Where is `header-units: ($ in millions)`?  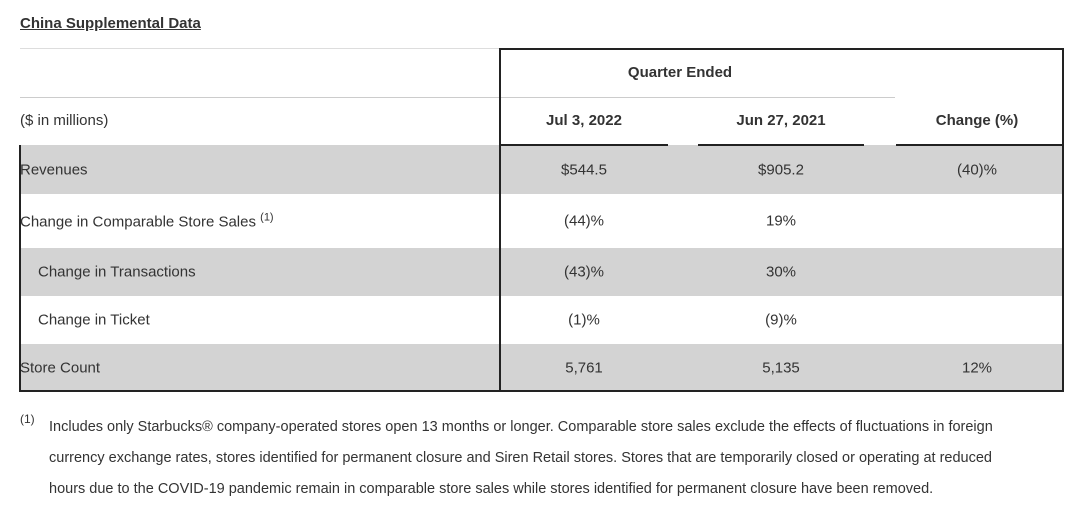
header-units: ($ in millions) is located at coordinates (64, 120).